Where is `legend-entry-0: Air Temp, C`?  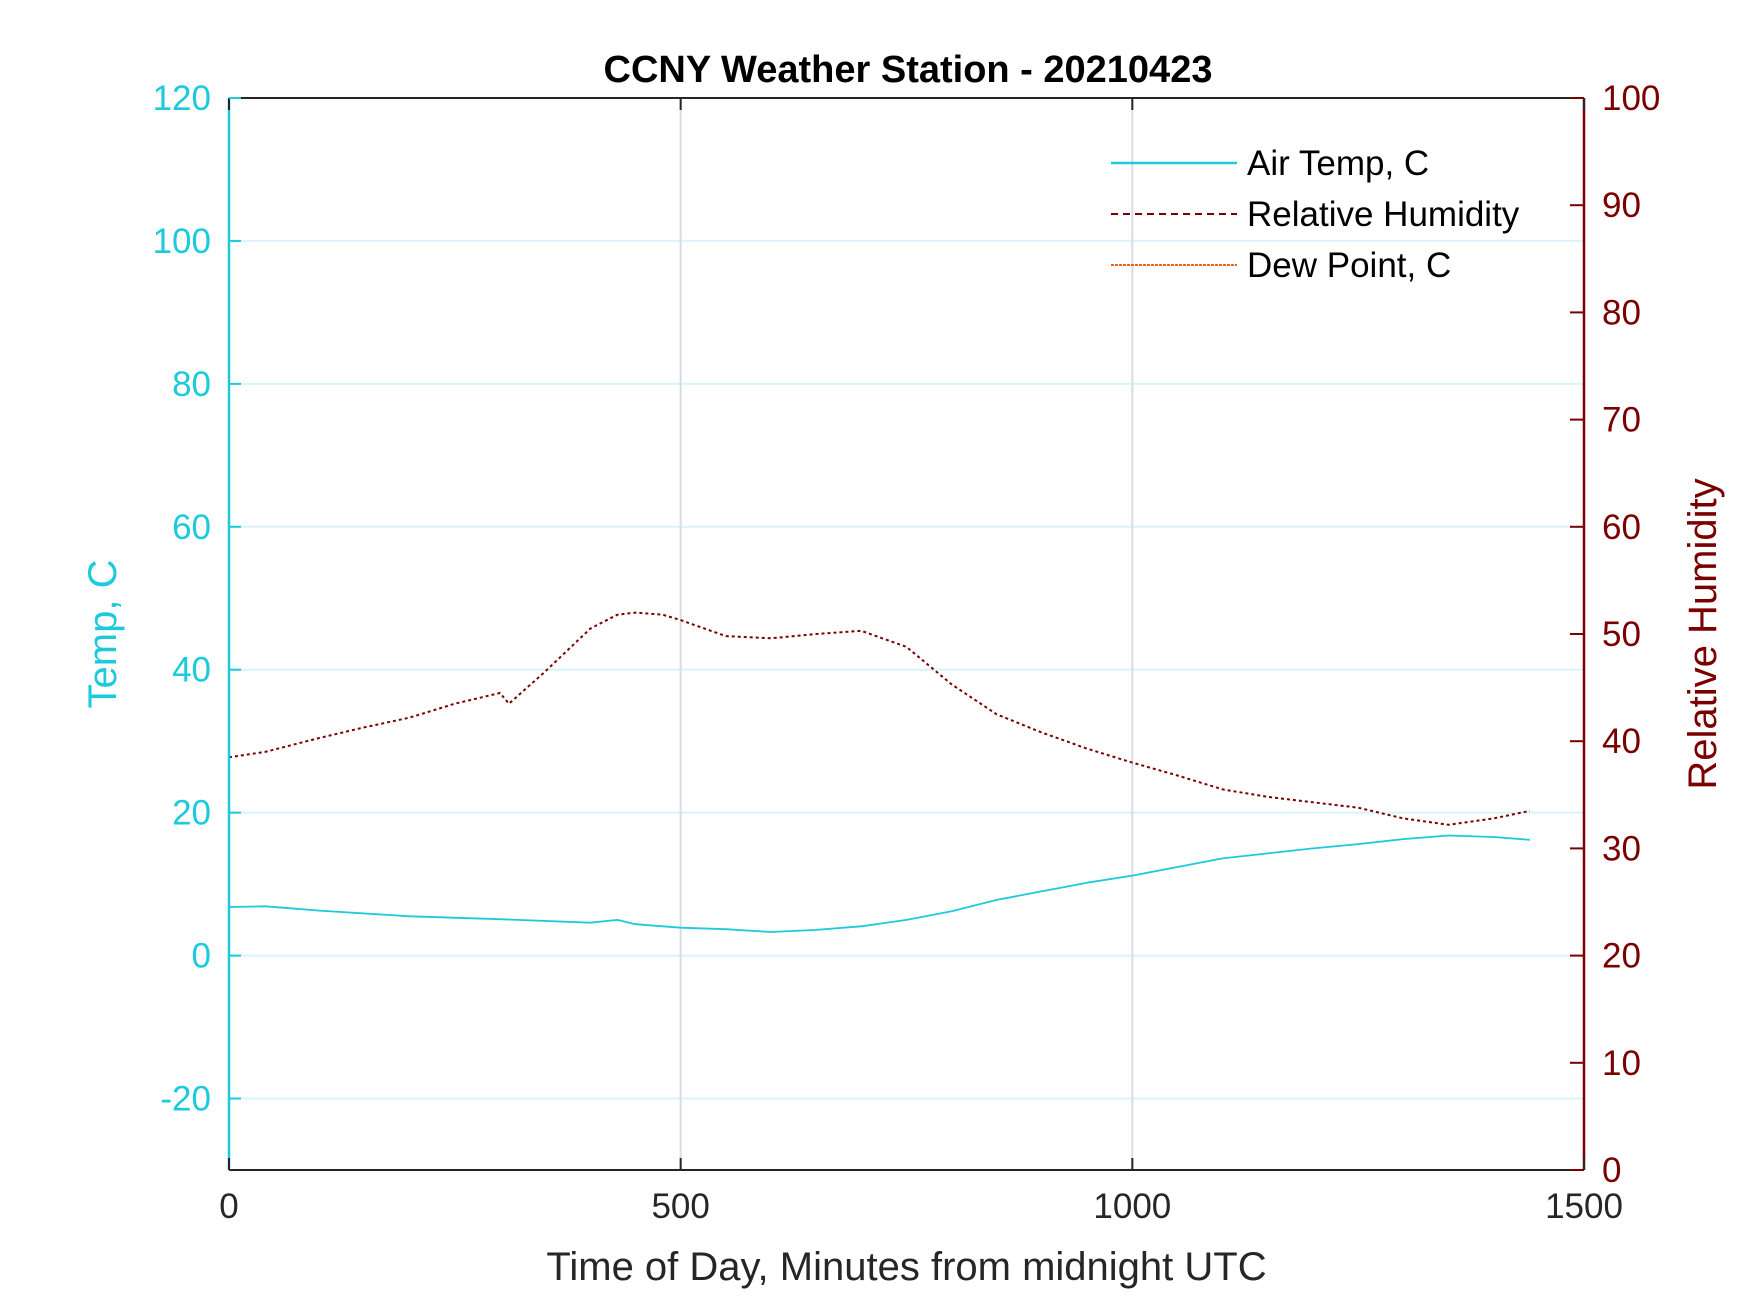
legend-entry-0: Air Temp, C is located at coordinates (1338, 163).